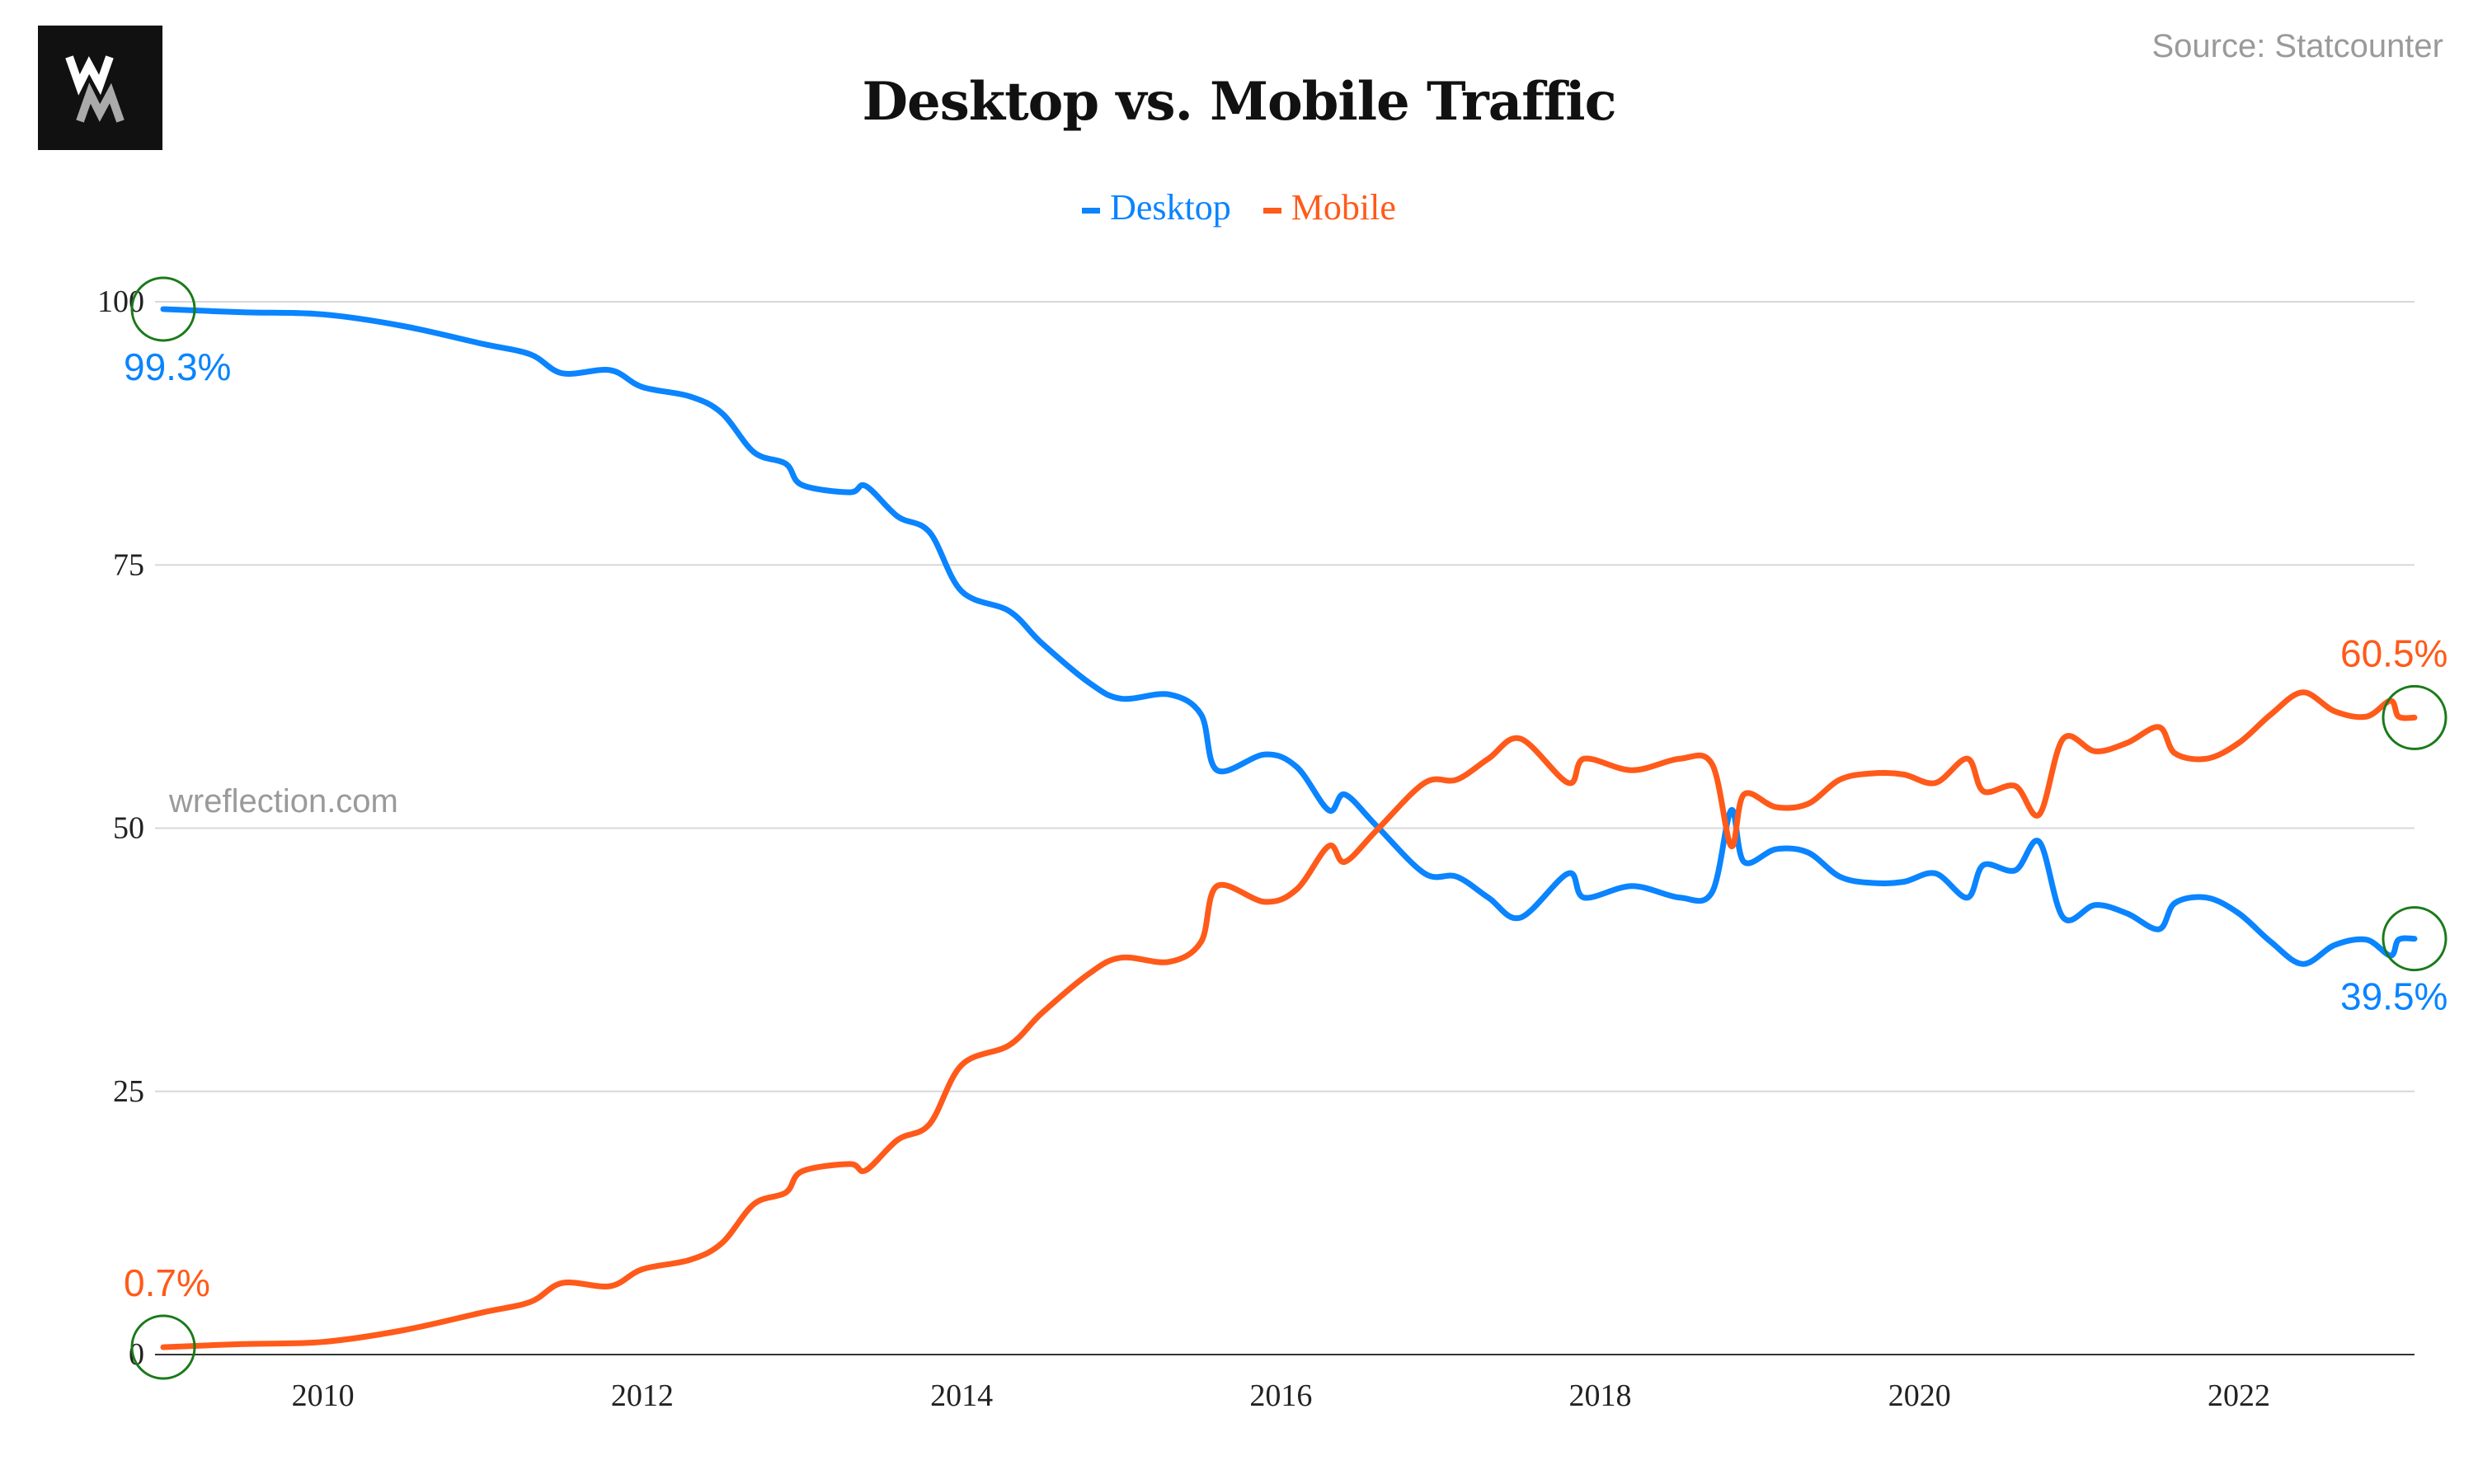 This screenshot has height=1484, width=2478. What do you see at coordinates (283, 801) in the screenshot?
I see `watermark: wreflection.com` at bounding box center [283, 801].